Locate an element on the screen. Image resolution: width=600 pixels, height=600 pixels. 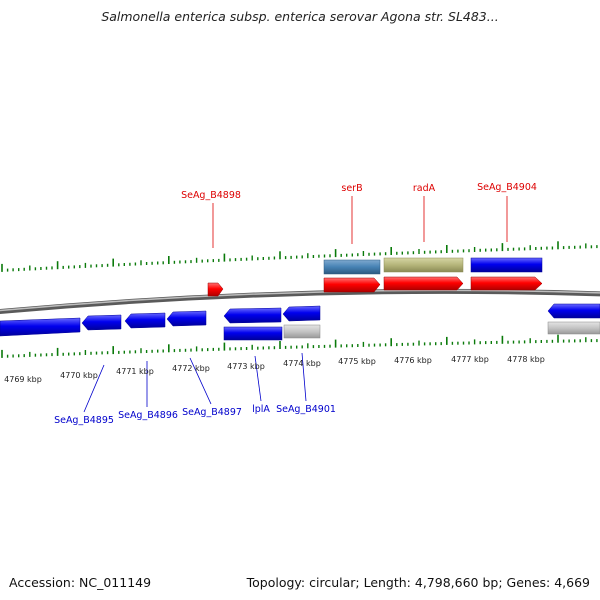
feature-SeAg_B4897-cds is located at coordinates (145, 320).